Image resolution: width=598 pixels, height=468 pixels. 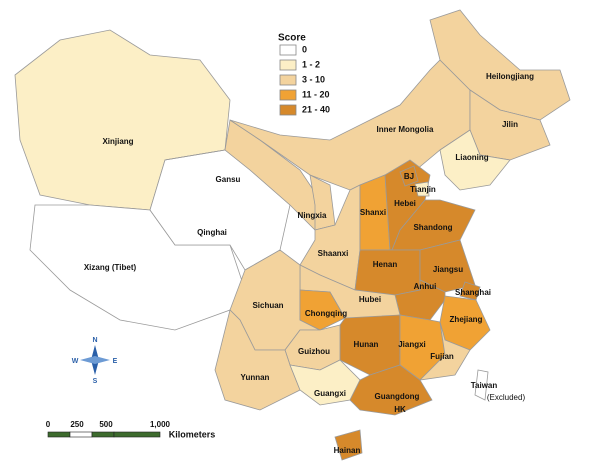 What do you see at coordinates (400, 409) in the screenshot?
I see `hk-label: HK` at bounding box center [400, 409].